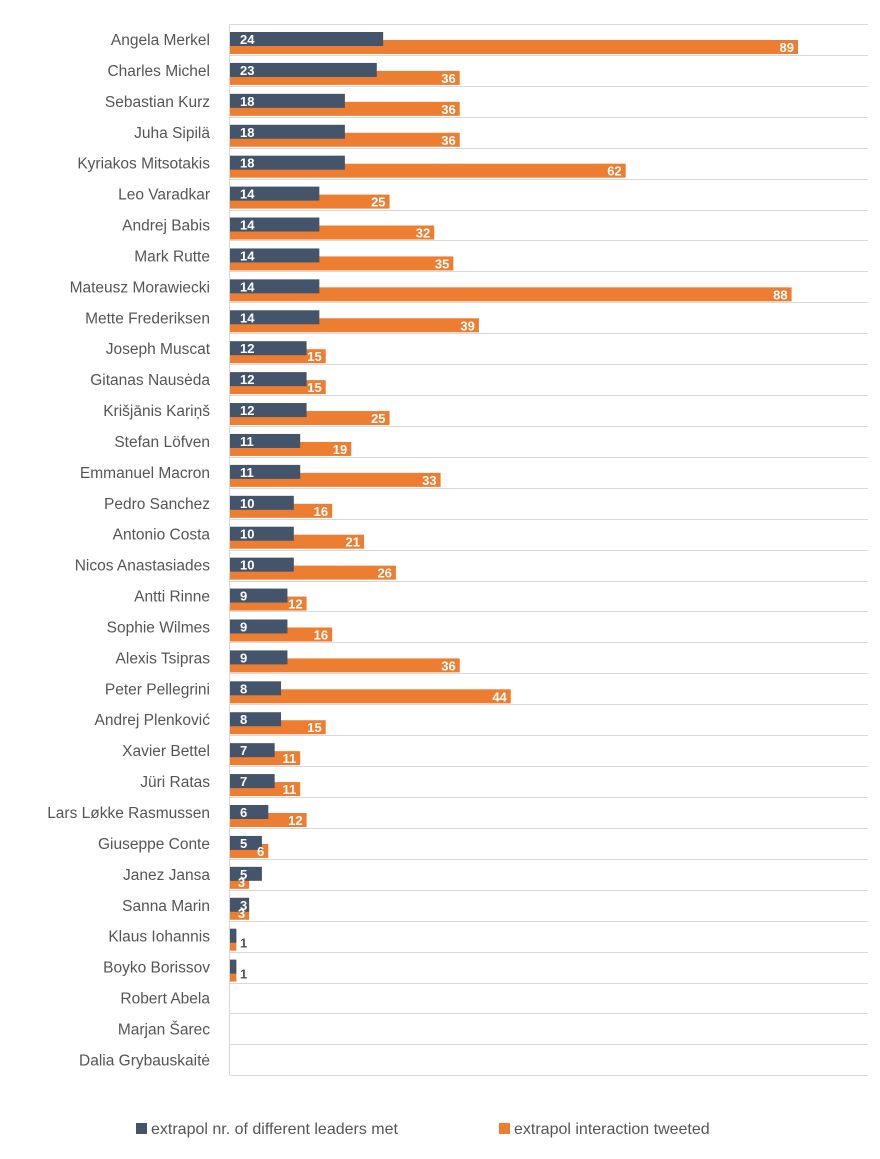 This screenshot has height=1159, width=880. Describe the element at coordinates (164, 1029) in the screenshot. I see `category-label: Marjan Šarec` at that location.